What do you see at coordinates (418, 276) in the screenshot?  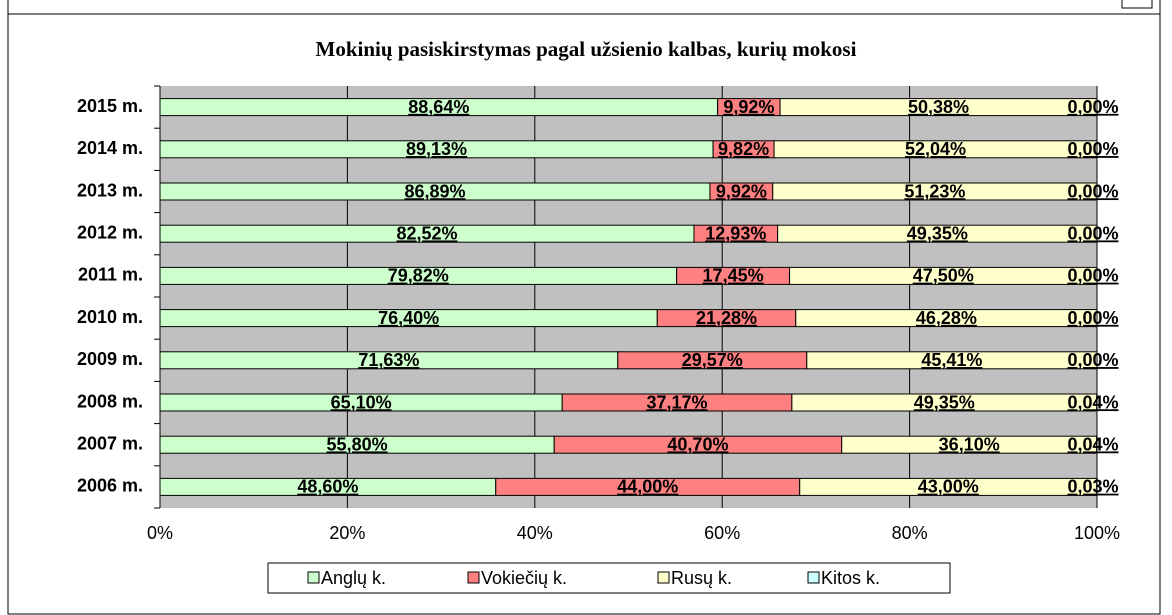 I see `data-label: 79,82%` at bounding box center [418, 276].